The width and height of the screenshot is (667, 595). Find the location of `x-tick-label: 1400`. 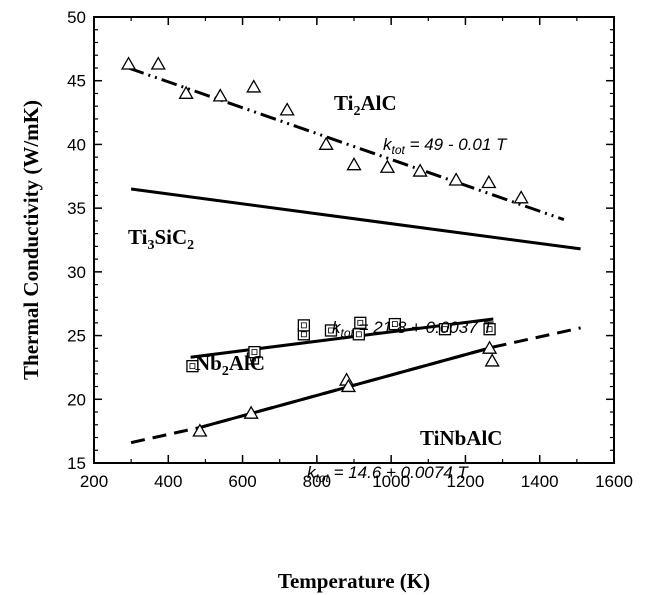

x-tick-label: 1400 is located at coordinates (540, 481).